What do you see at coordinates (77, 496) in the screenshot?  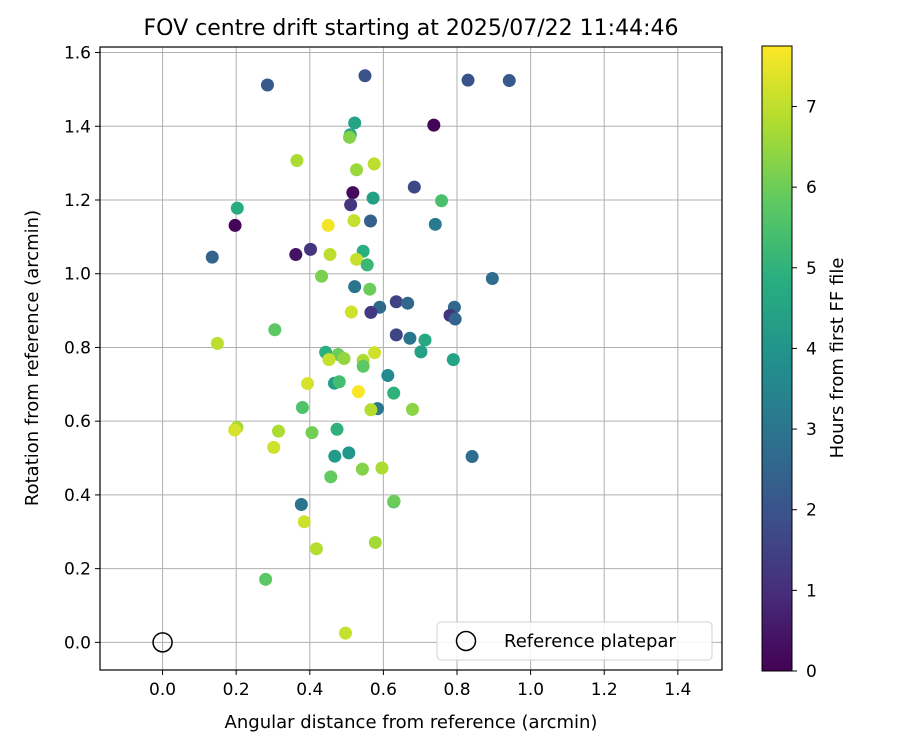 I see `y-tick-label: 0.4` at bounding box center [77, 496].